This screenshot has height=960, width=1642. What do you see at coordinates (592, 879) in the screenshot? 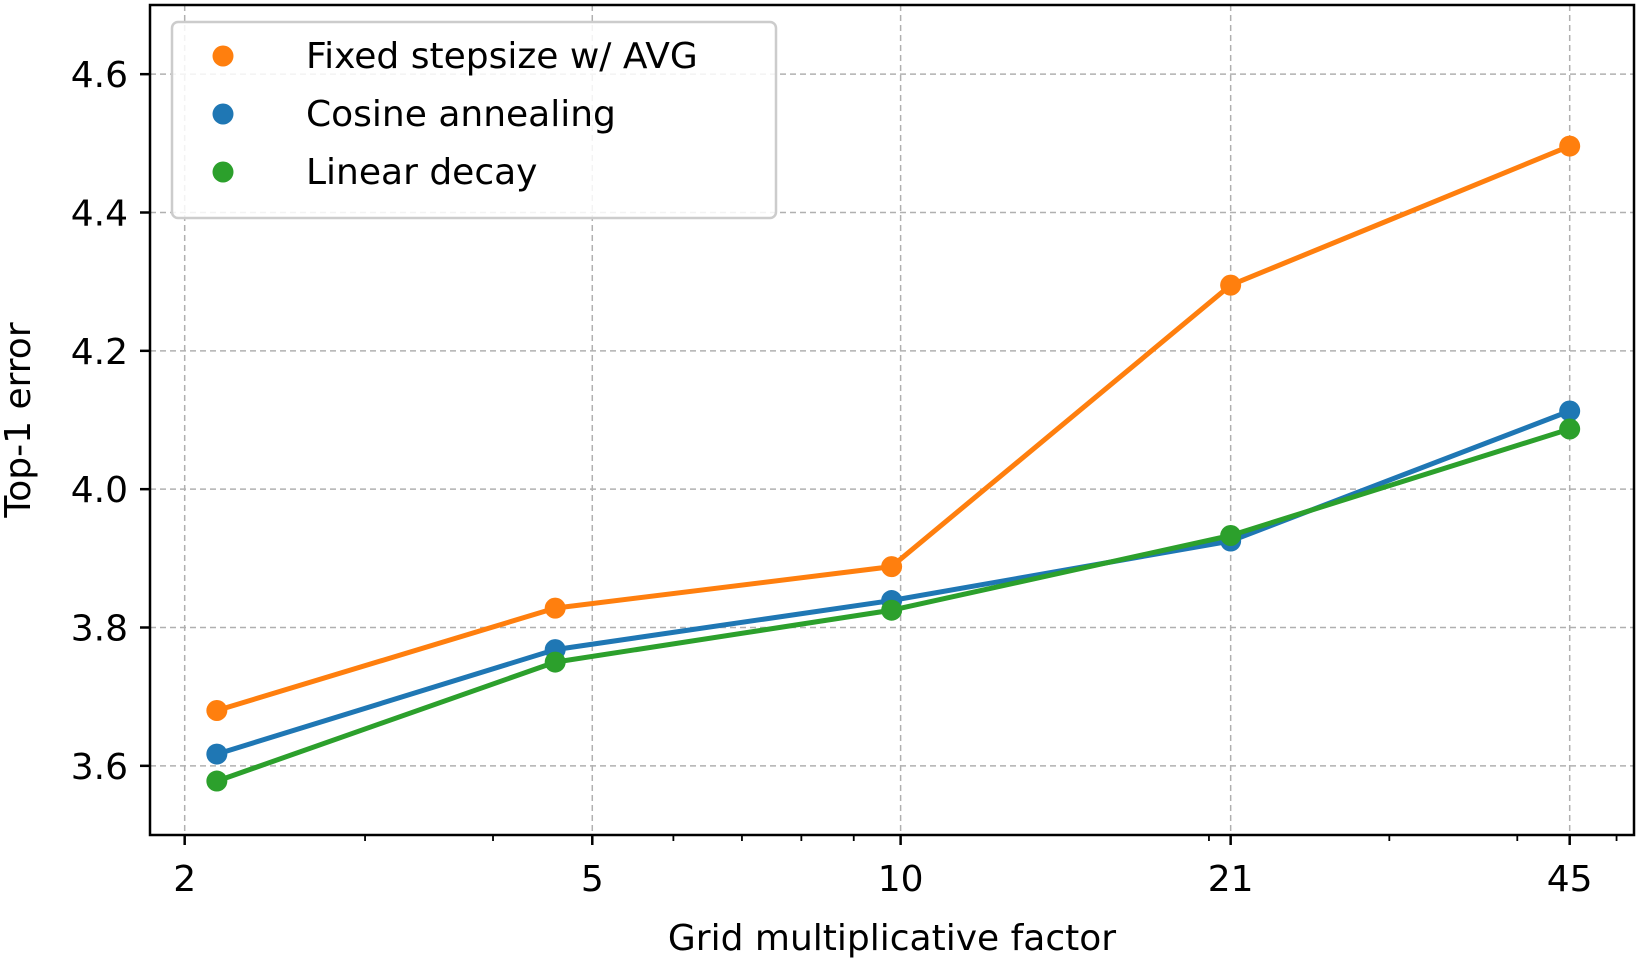
I see `x-tick-label: 5` at bounding box center [592, 879].